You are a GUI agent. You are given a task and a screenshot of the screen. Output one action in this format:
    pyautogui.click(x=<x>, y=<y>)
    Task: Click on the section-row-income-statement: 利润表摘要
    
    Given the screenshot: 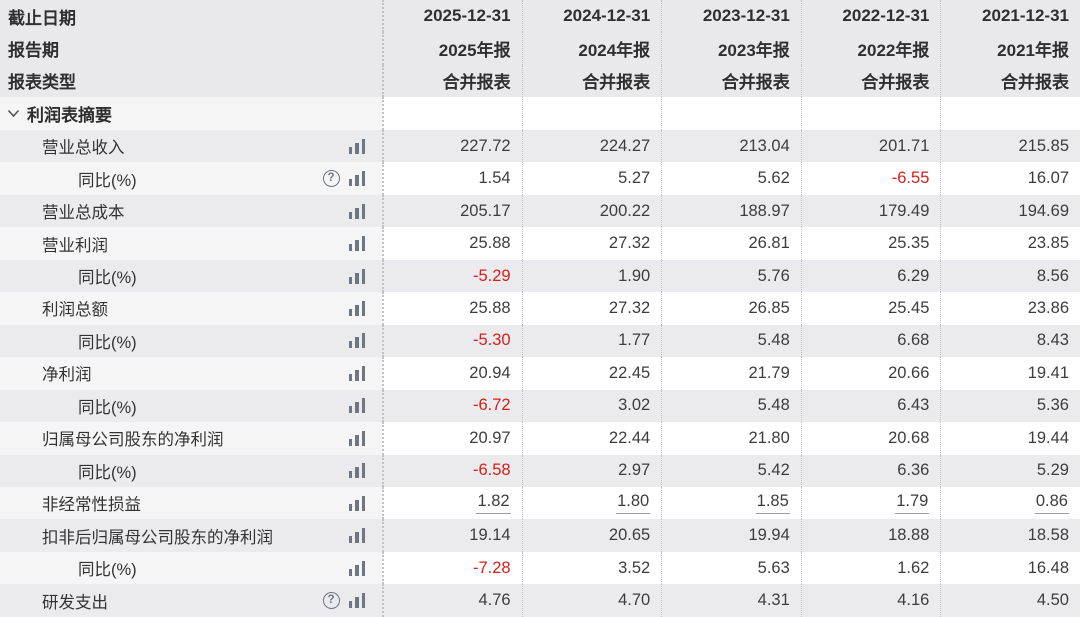 What is the action you would take?
    pyautogui.click(x=540, y=113)
    